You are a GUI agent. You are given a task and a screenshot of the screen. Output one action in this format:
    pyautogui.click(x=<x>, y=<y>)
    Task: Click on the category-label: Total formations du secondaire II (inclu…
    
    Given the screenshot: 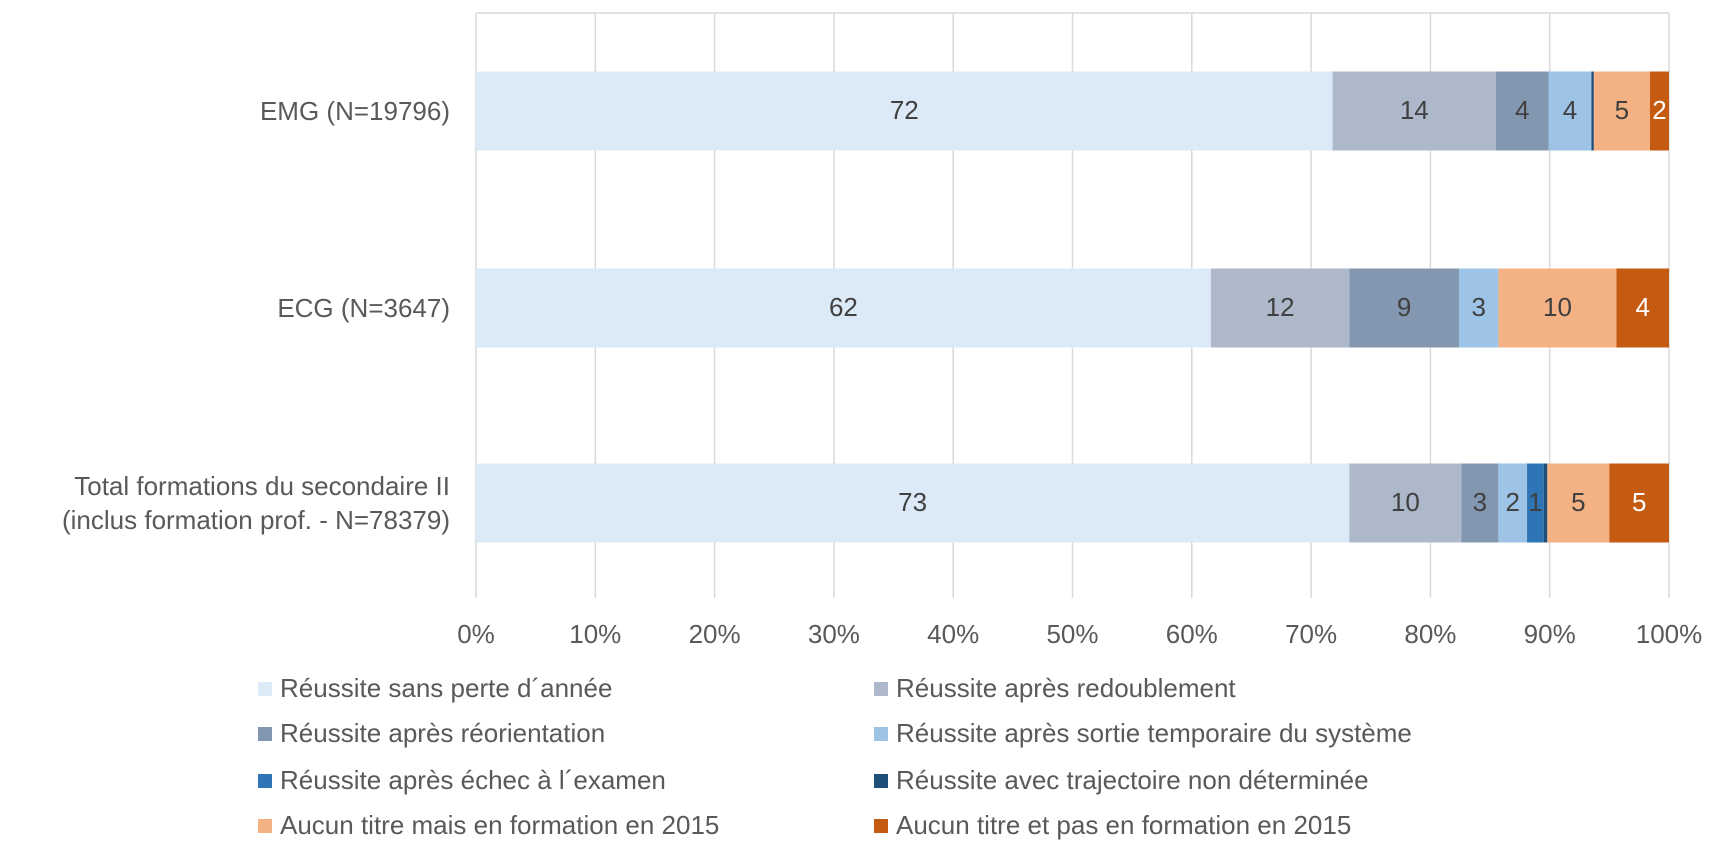 What is the action you would take?
    pyautogui.click(x=225, y=503)
    